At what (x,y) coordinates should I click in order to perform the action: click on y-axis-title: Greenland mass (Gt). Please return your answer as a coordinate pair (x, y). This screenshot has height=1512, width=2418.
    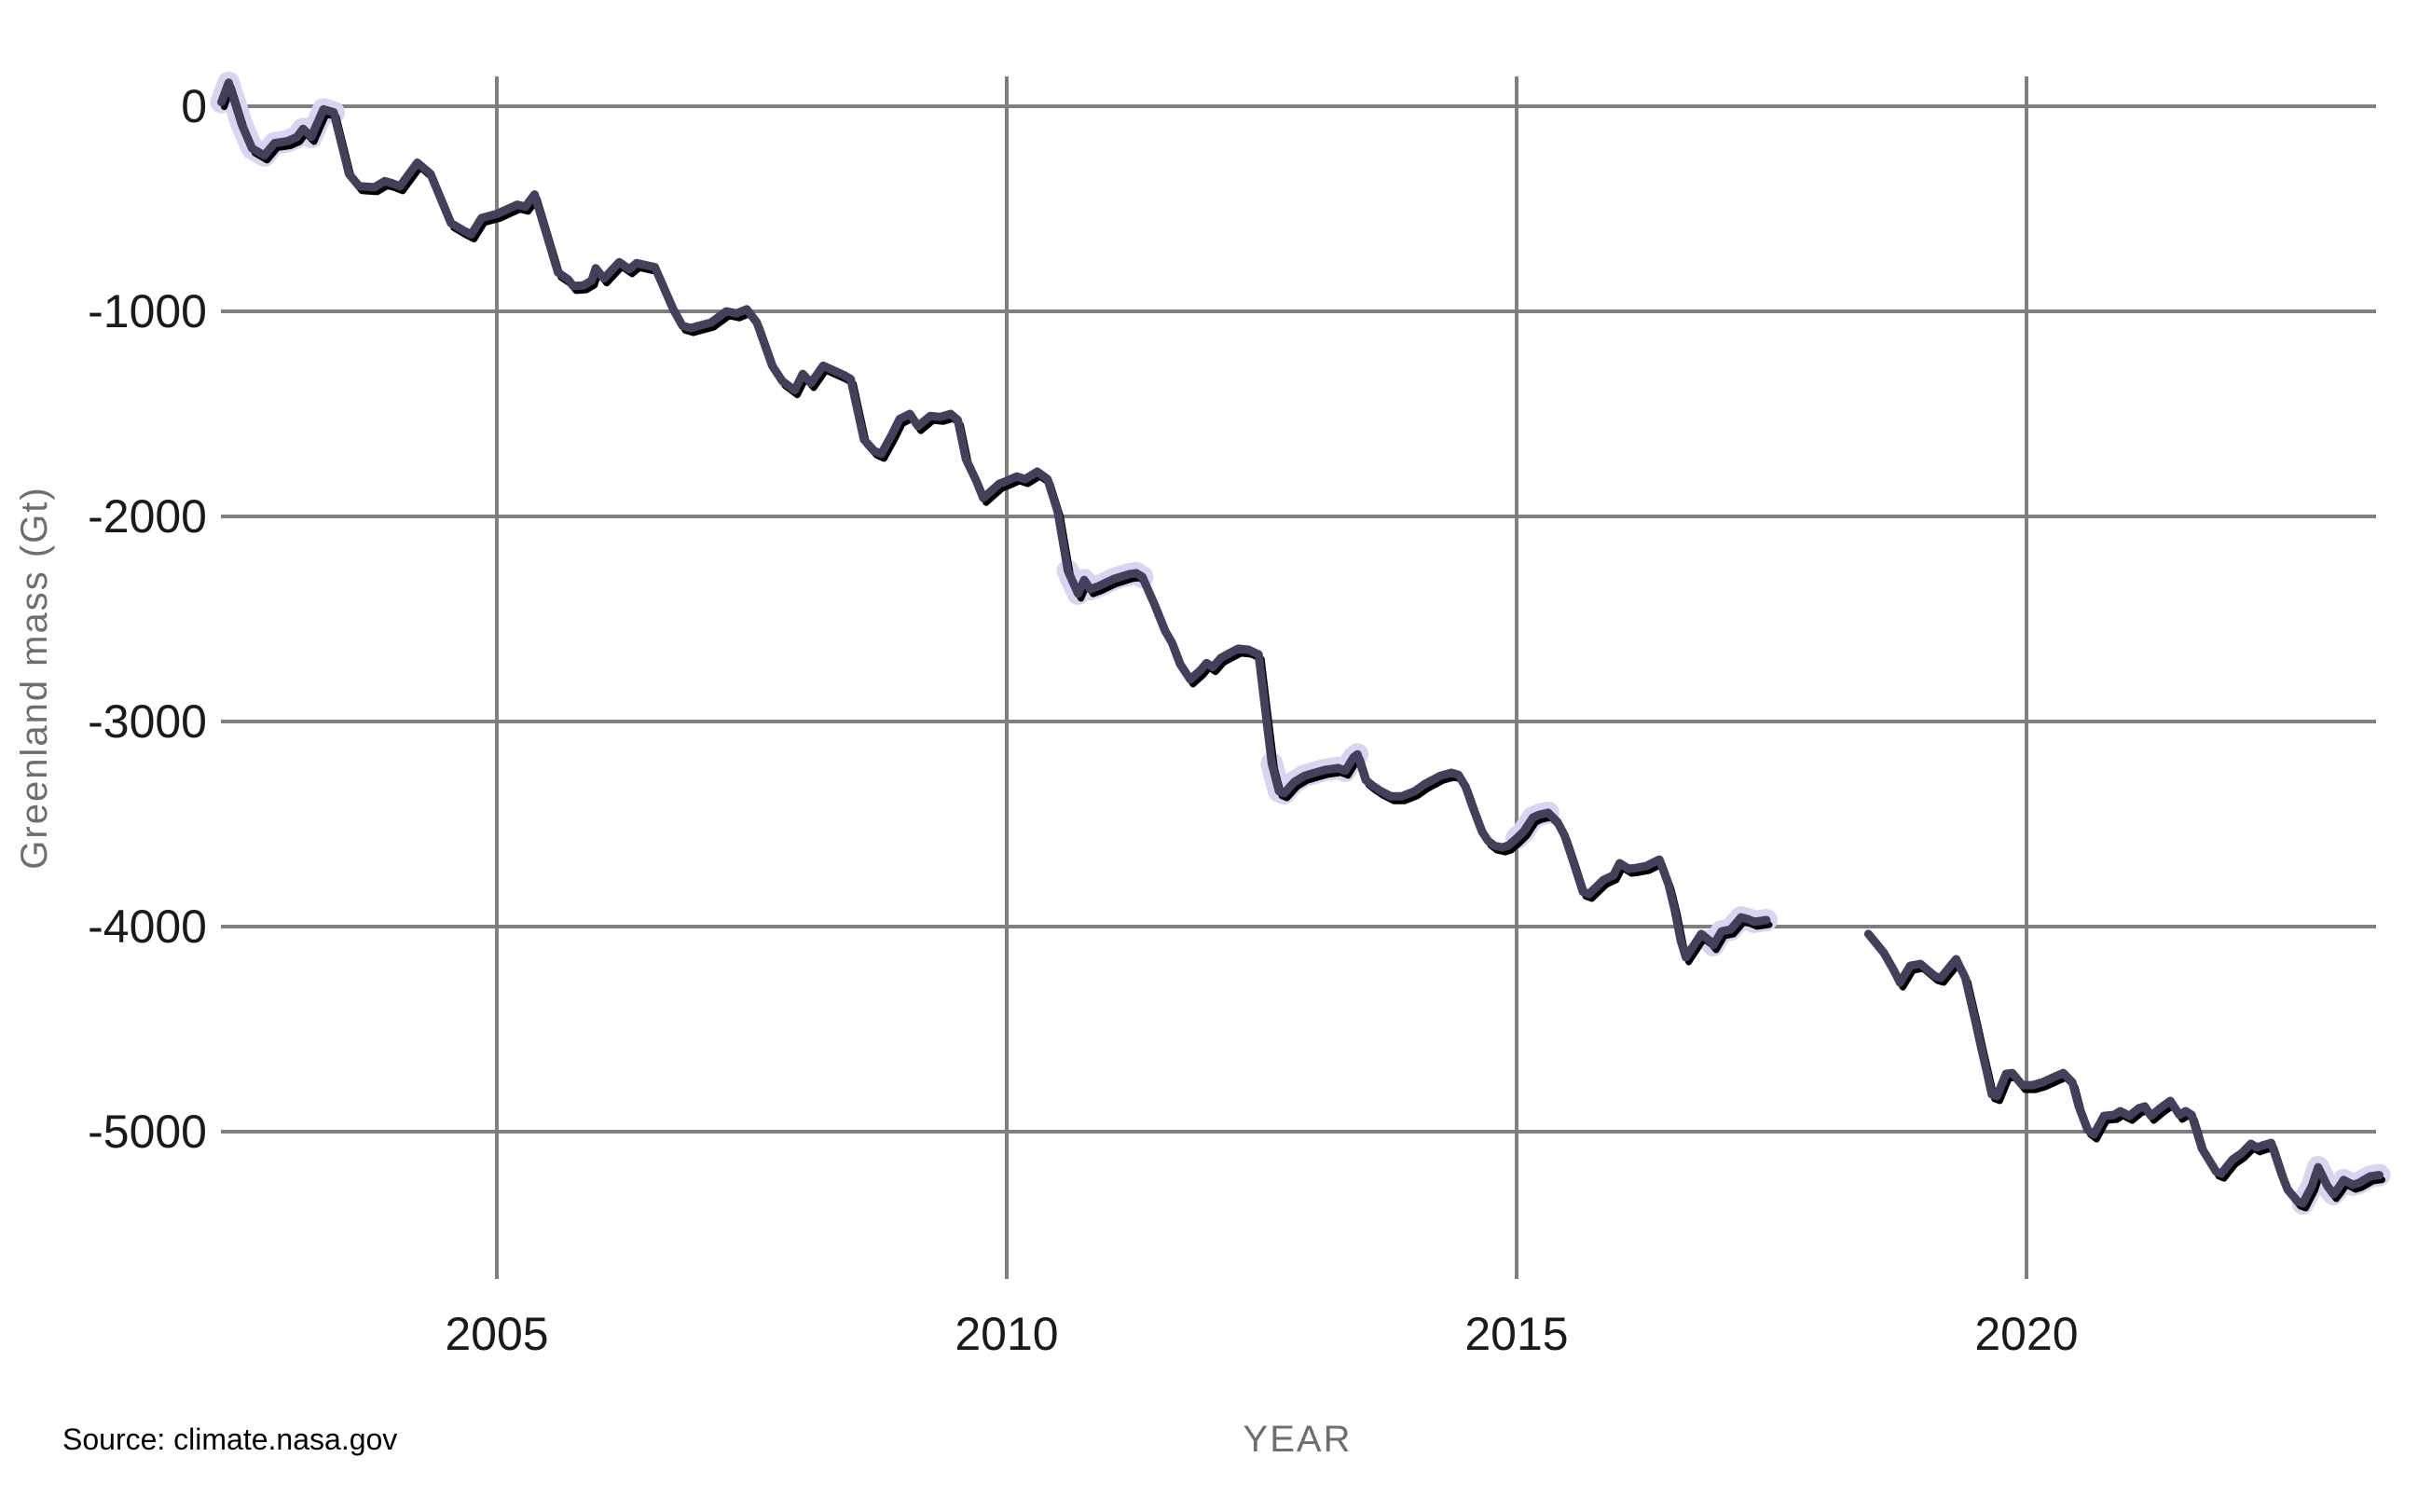
    Looking at the image, I should click on (34, 677).